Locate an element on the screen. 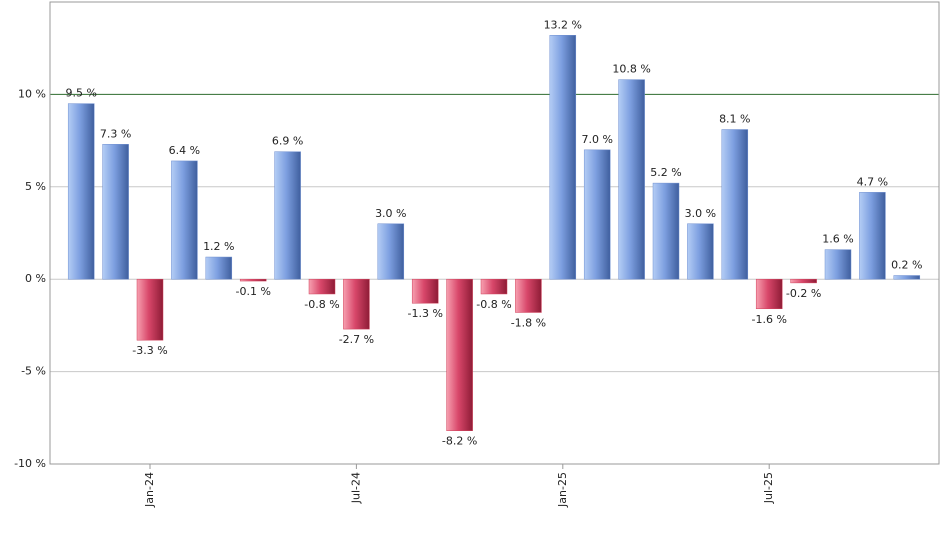 This screenshot has height=550, width=940. y-tick-label: -10 % is located at coordinates (30, 463).